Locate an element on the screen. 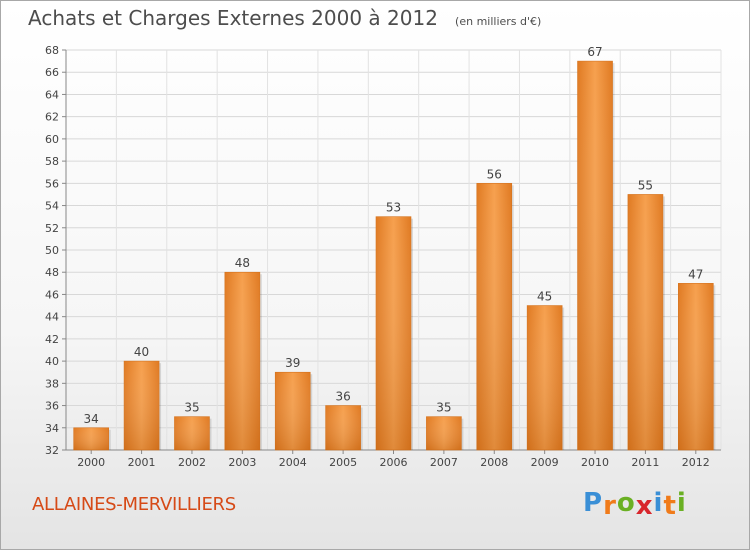 The image size is (750, 550). y-tick-label: 54 is located at coordinates (52, 206).